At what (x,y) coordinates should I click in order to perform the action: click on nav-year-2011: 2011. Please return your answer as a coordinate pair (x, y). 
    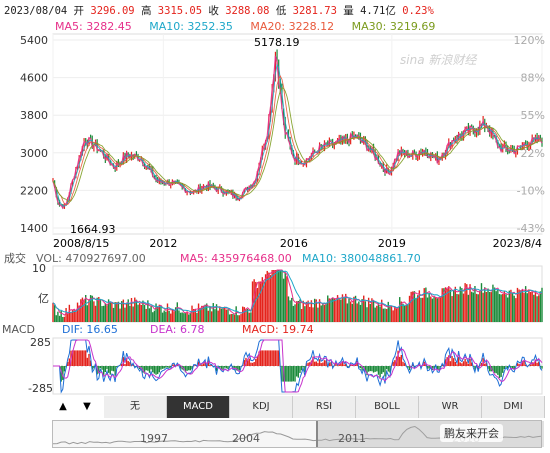
    Looking at the image, I should click on (352, 438).